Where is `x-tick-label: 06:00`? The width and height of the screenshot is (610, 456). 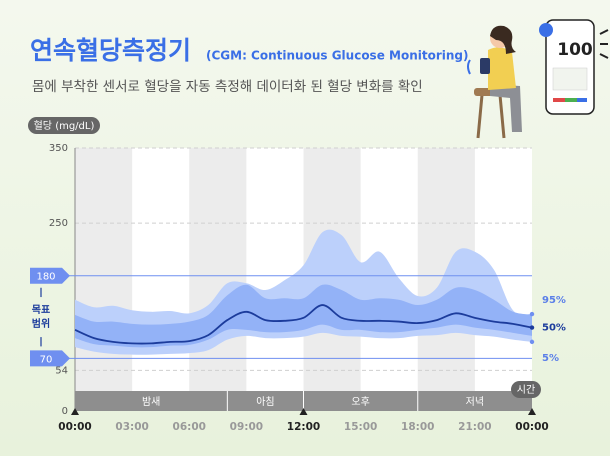
x-tick-label: 06:00 is located at coordinates (189, 427).